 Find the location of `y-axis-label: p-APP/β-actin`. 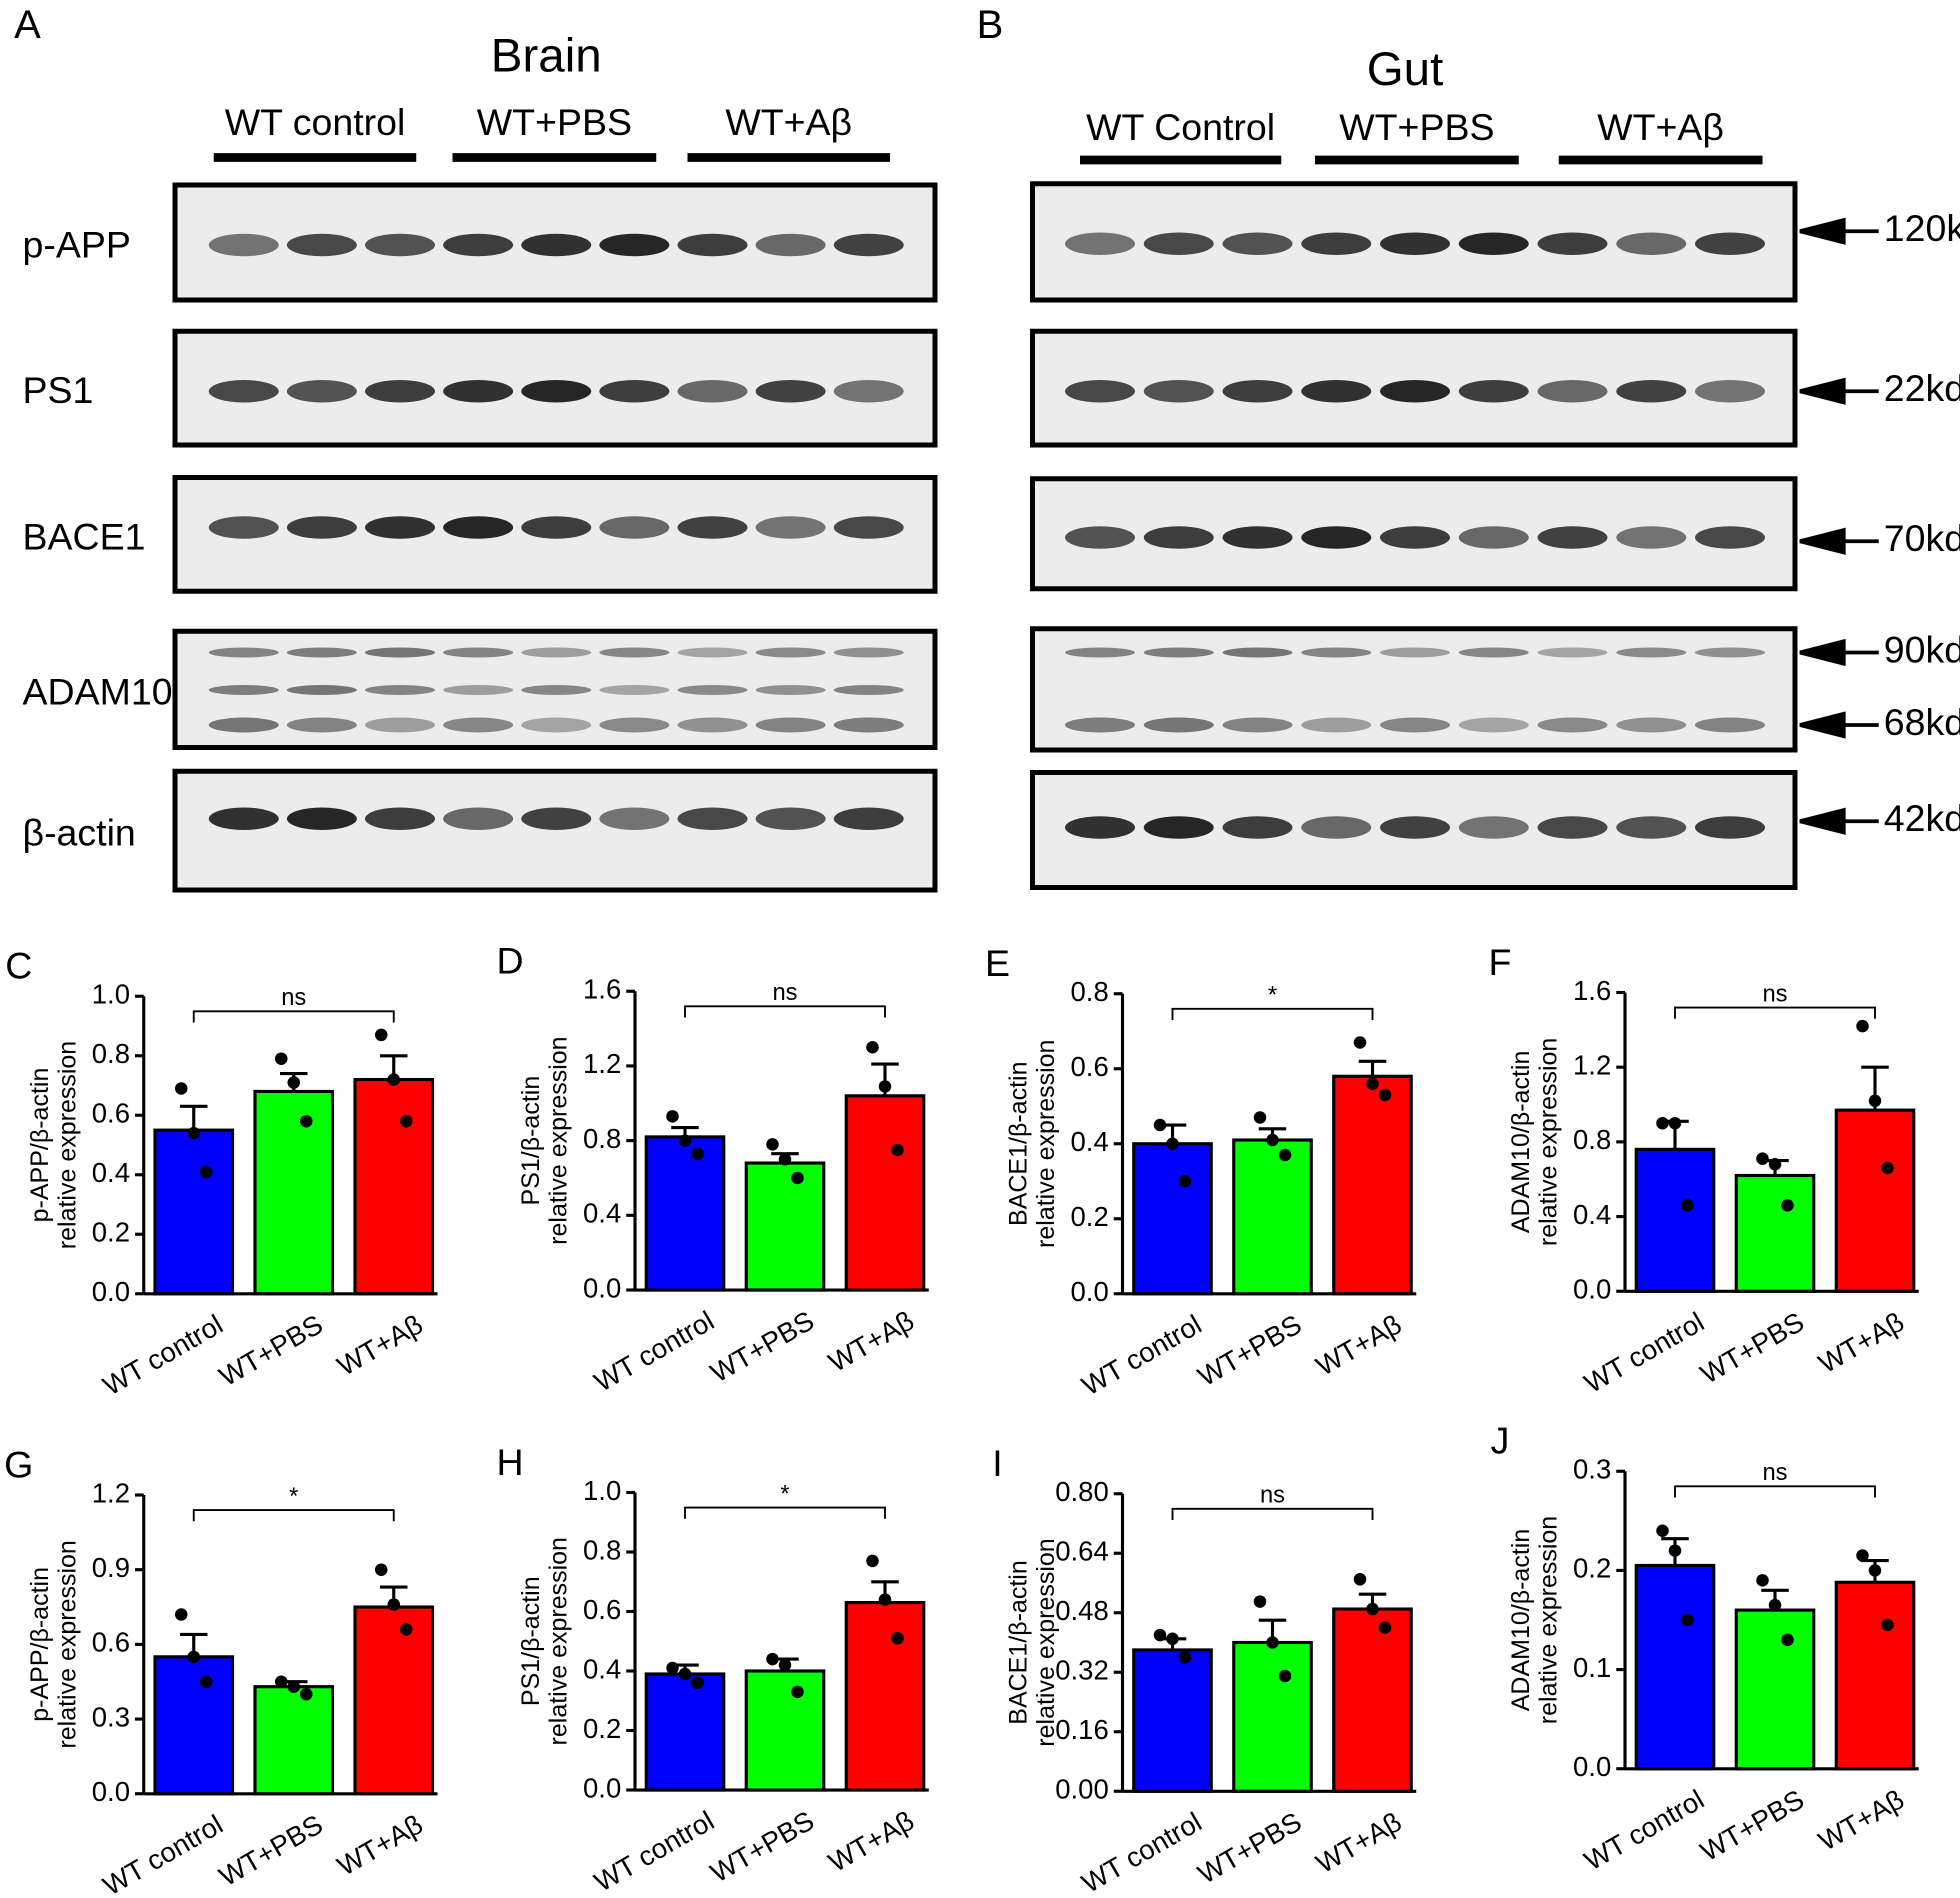

y-axis-label: p-APP/β-actin is located at coordinates (40, 1145).